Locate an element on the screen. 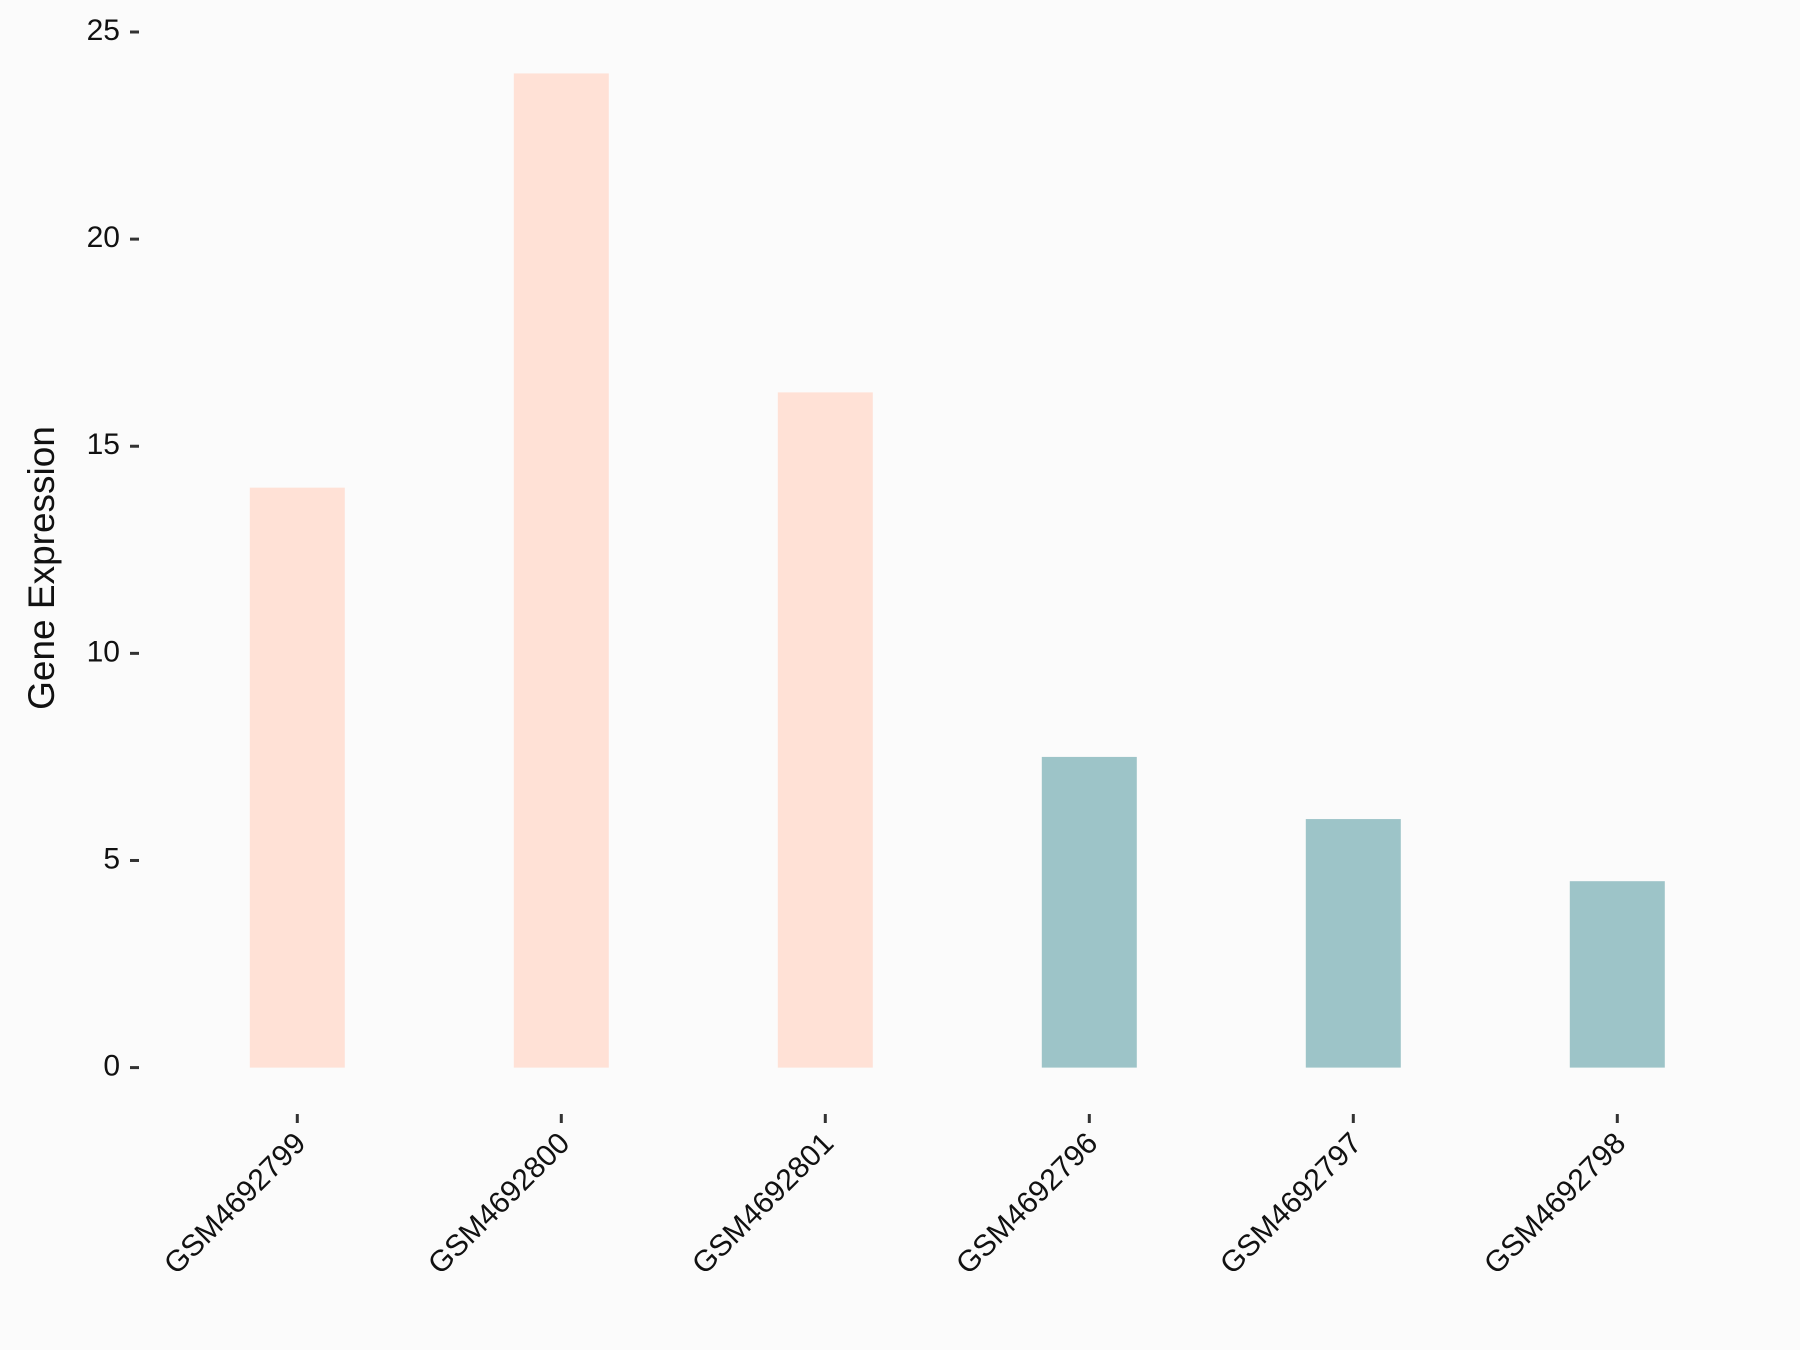 The height and width of the screenshot is (1350, 1800). y-tick-label: 10 is located at coordinates (103, 651).